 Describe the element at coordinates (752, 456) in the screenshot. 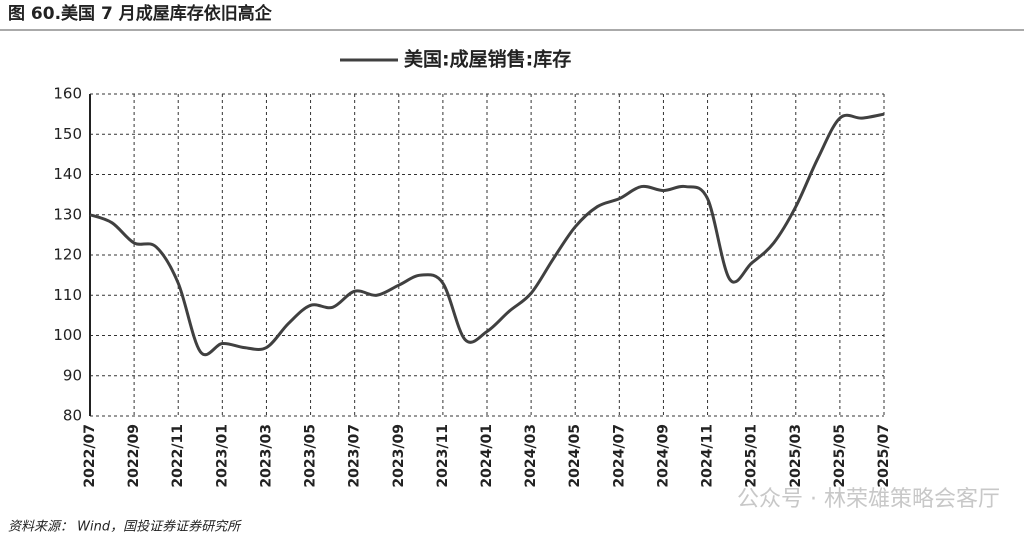

I see `x-tick-label: 2025/01` at that location.